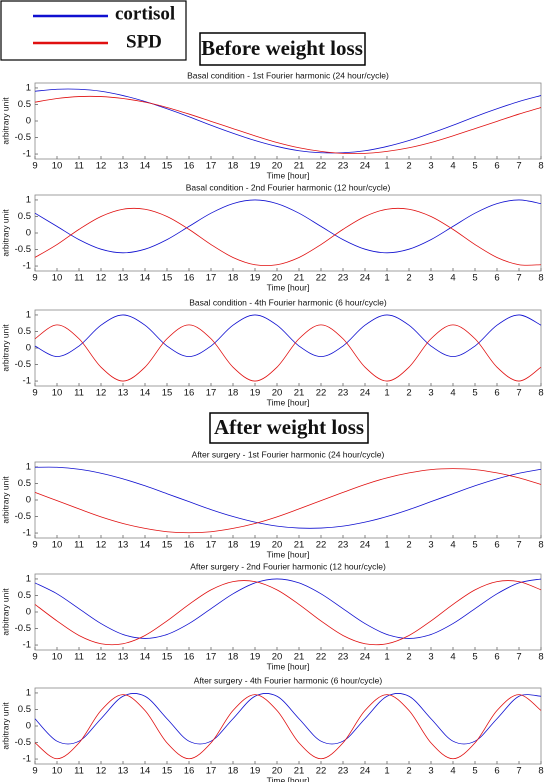  What do you see at coordinates (474, 545) in the screenshot?
I see `x-tick-label: 5` at bounding box center [474, 545].